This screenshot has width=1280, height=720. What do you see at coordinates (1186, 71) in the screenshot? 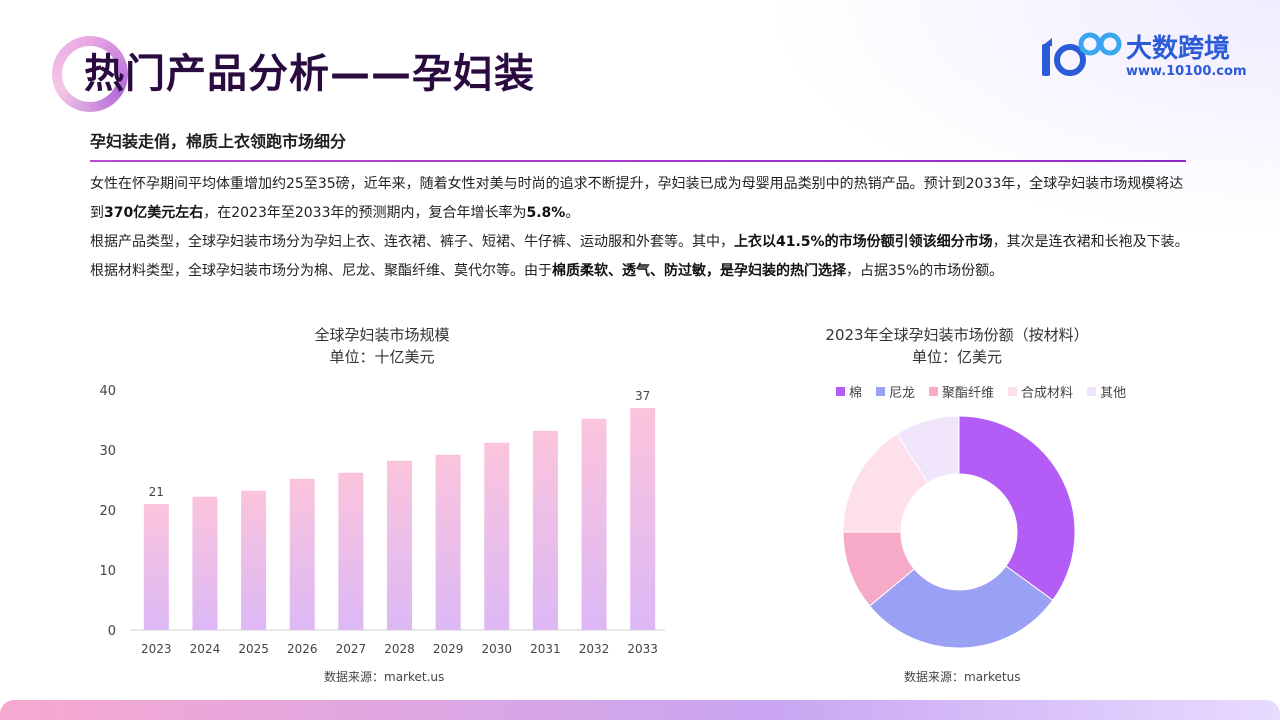
I see `logo-url: www.10100.com` at bounding box center [1186, 71].